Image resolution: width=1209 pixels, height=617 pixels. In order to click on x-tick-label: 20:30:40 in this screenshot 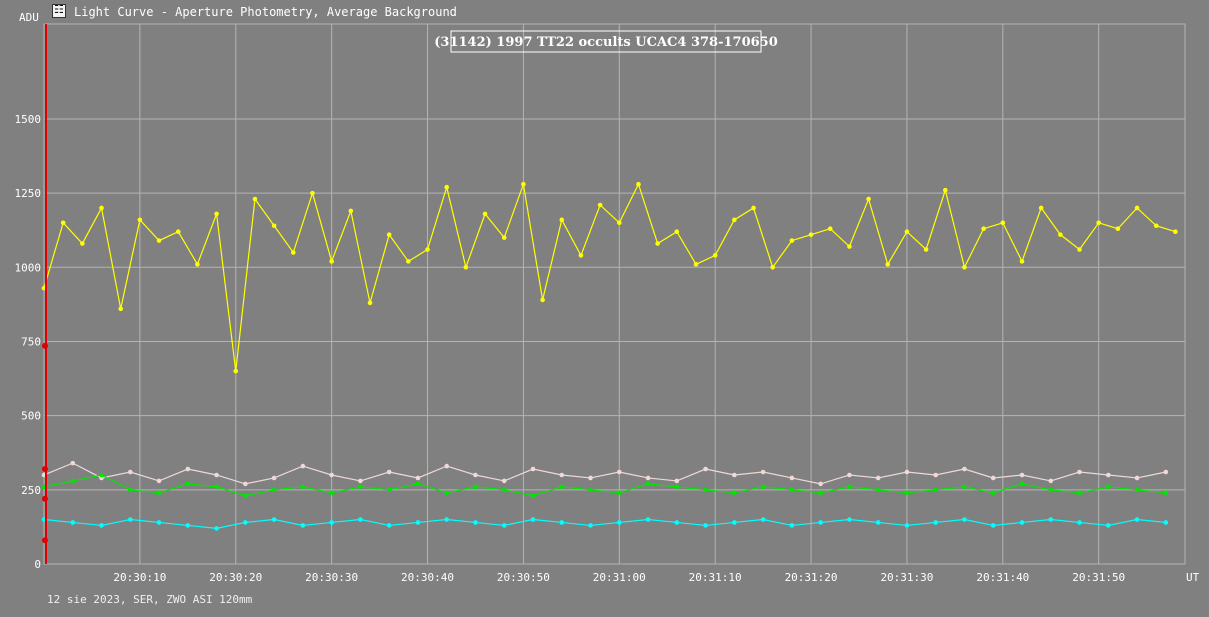, I will do `click(427, 577)`.